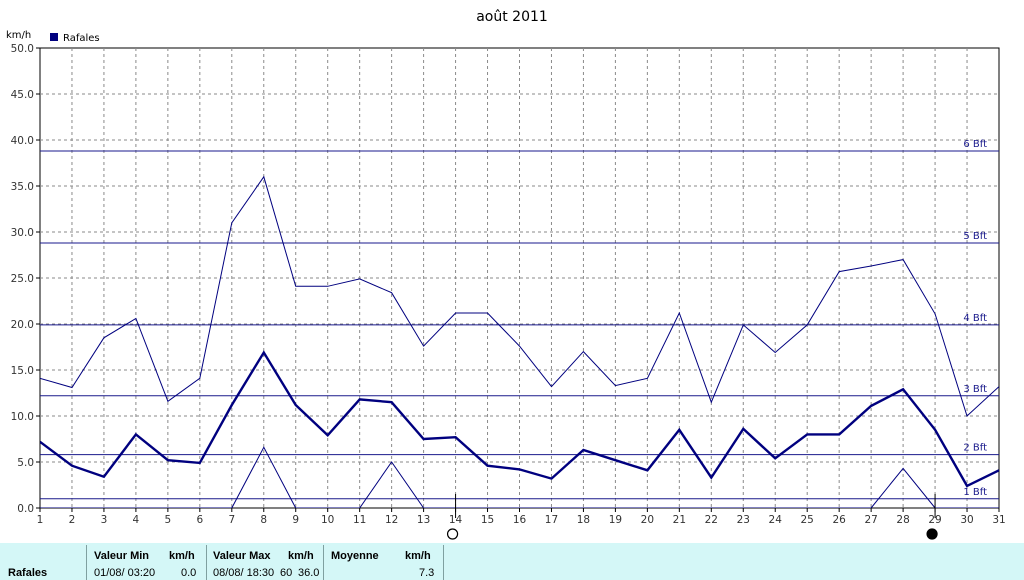 The height and width of the screenshot is (580, 1024). What do you see at coordinates (22, 233) in the screenshot?
I see `y-tick-label: 30.0` at bounding box center [22, 233].